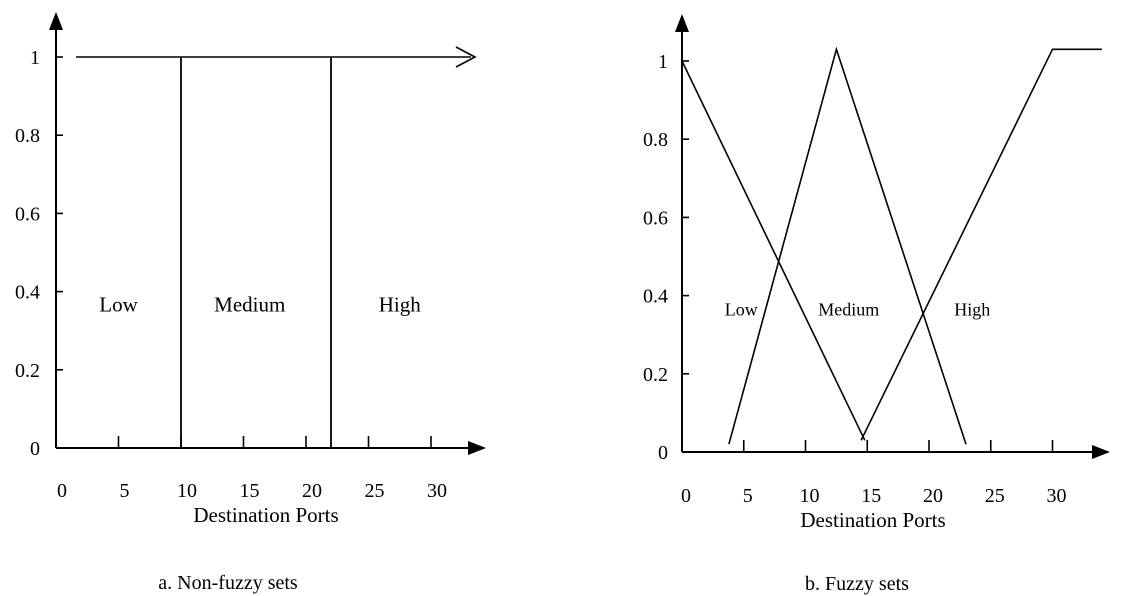 The image size is (1123, 596). I want to click on caption: a. Non-fuzzy sets, so click(228, 583).